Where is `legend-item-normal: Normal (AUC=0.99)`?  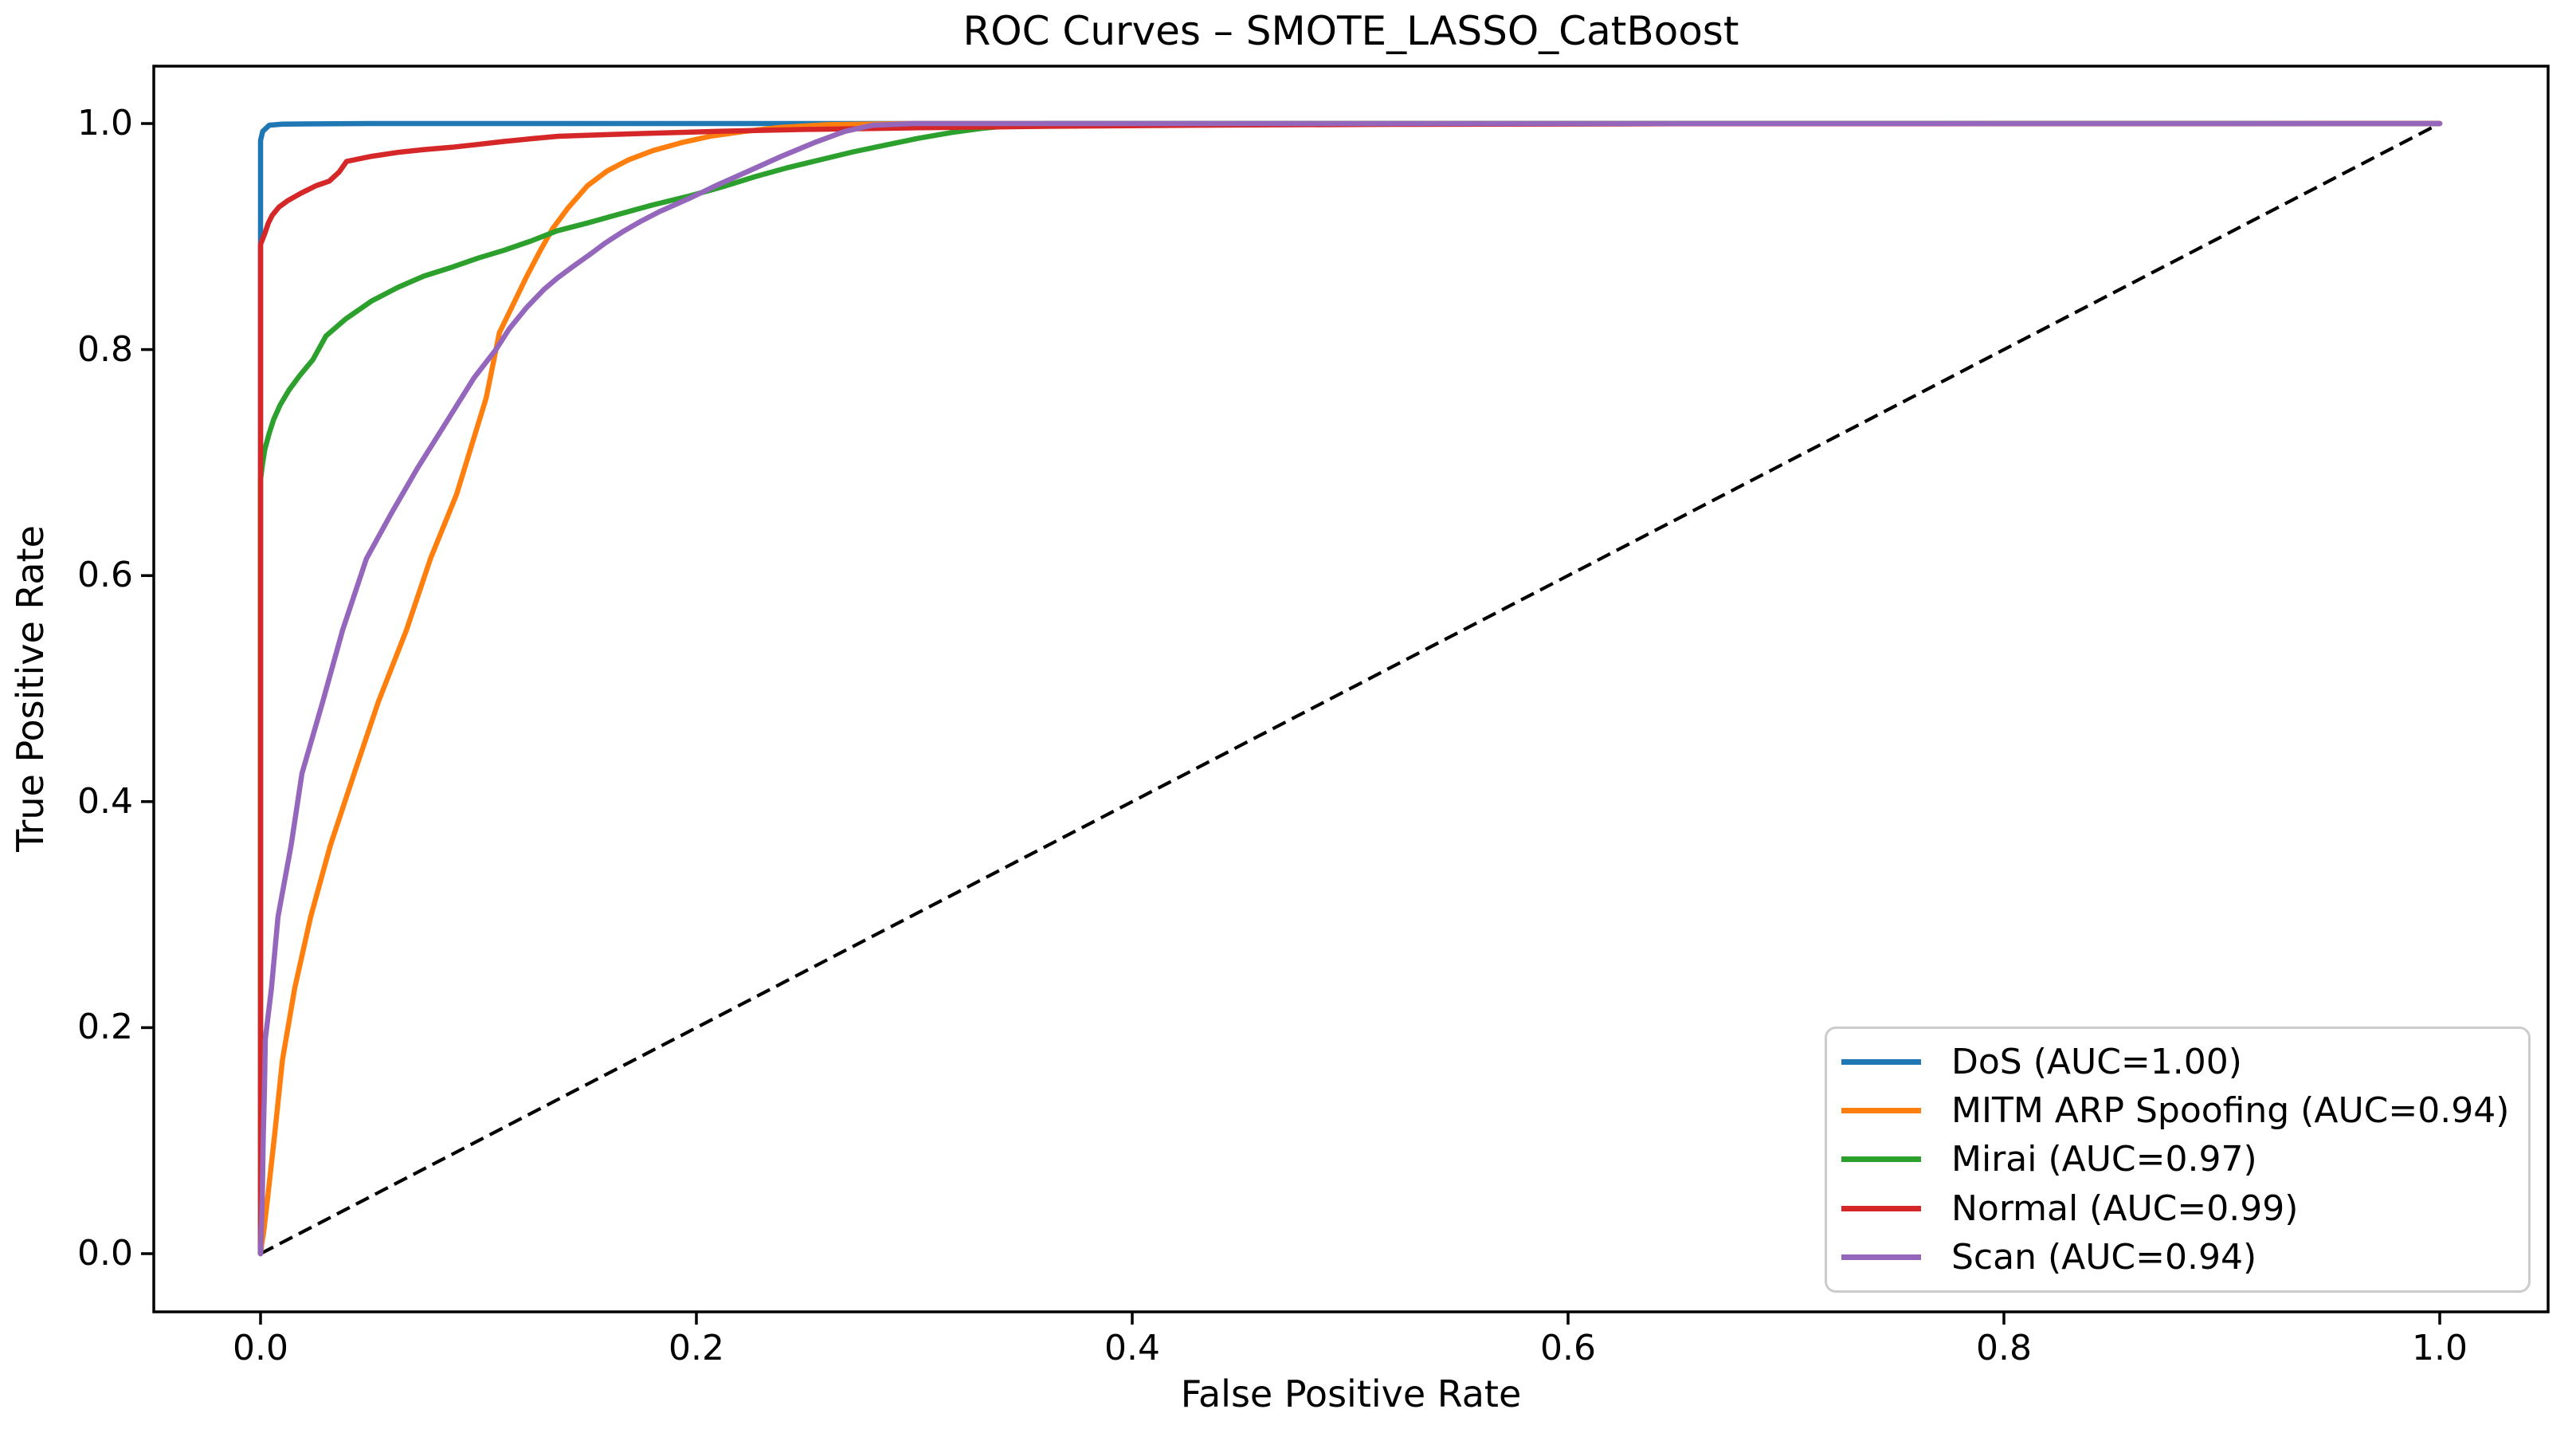 legend-item-normal: Normal (AUC=0.99) is located at coordinates (2177, 1208).